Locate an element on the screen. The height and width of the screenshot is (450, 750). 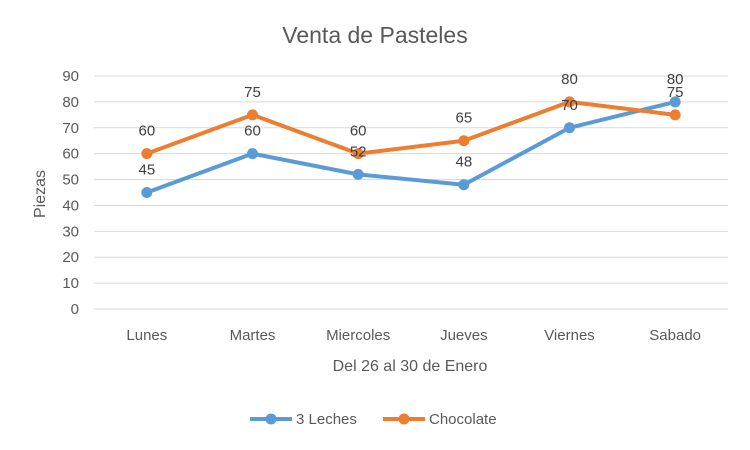
x-tick-label: Sabado is located at coordinates (675, 335).